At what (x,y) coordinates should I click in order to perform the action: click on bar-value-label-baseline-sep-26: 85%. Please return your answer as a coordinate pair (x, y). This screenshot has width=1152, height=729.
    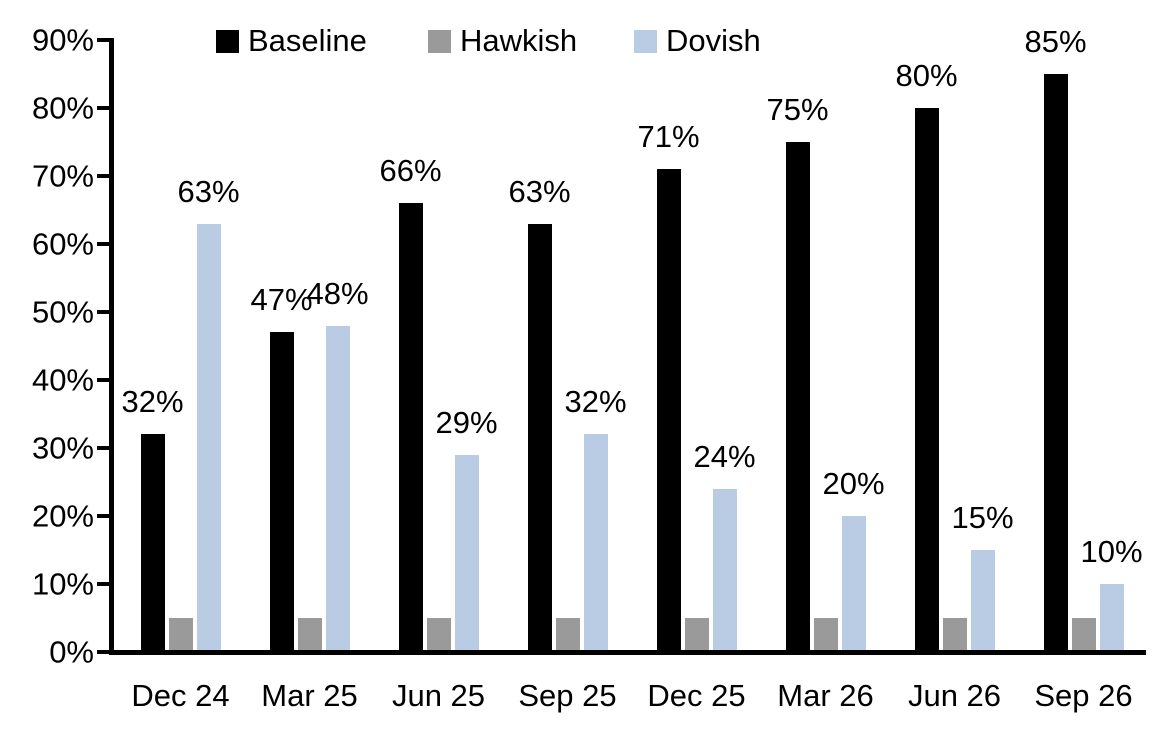
    Looking at the image, I should click on (1055, 41).